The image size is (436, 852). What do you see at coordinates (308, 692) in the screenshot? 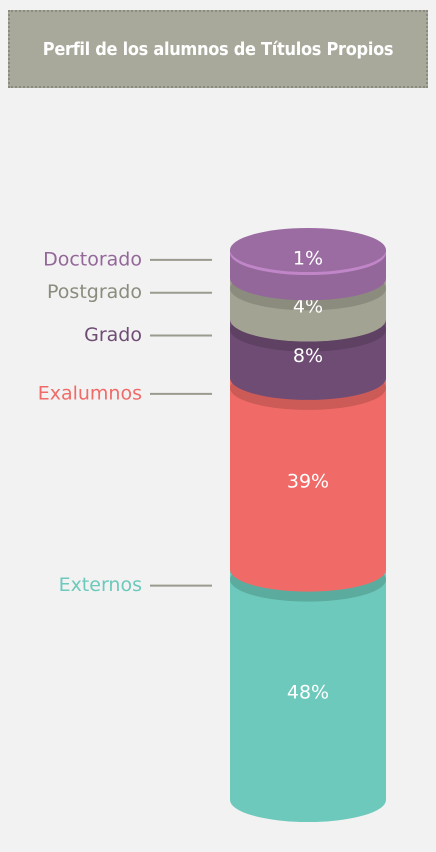
I see `value-label: 48%` at bounding box center [308, 692].